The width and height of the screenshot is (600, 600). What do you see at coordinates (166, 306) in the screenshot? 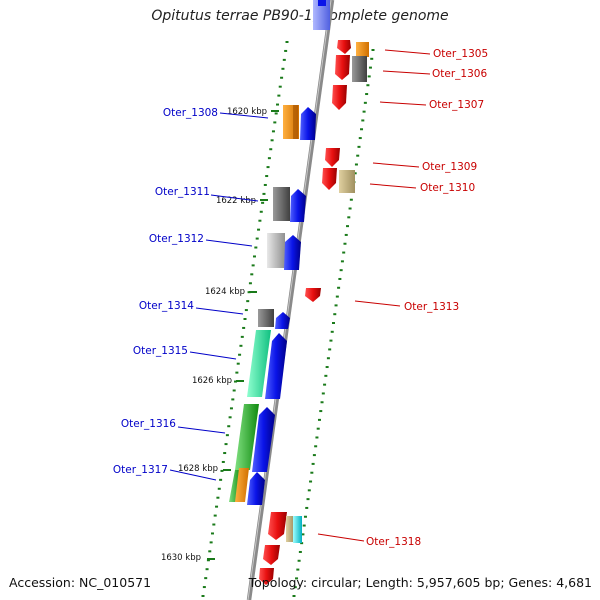
I see `gene-label: Oter_1314` at bounding box center [166, 306].